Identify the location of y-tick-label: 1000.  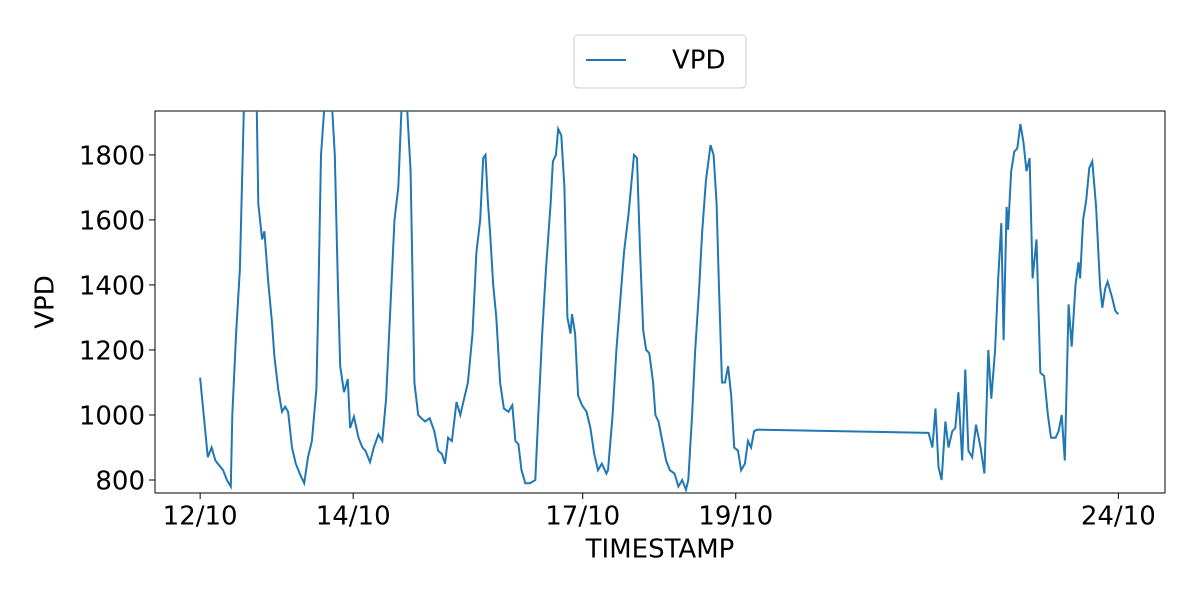
(112, 416).